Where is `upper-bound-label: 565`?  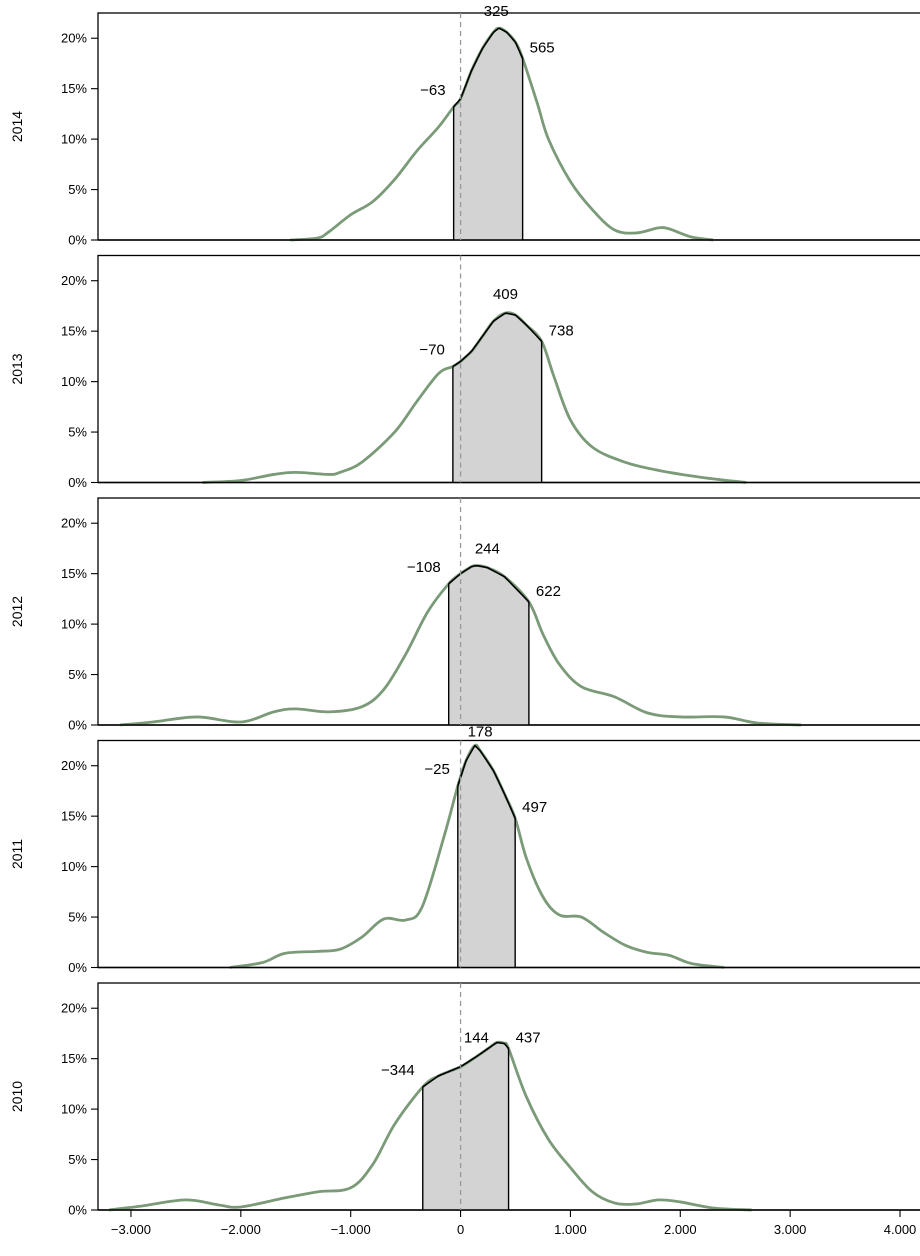
upper-bound-label: 565 is located at coordinates (542, 47).